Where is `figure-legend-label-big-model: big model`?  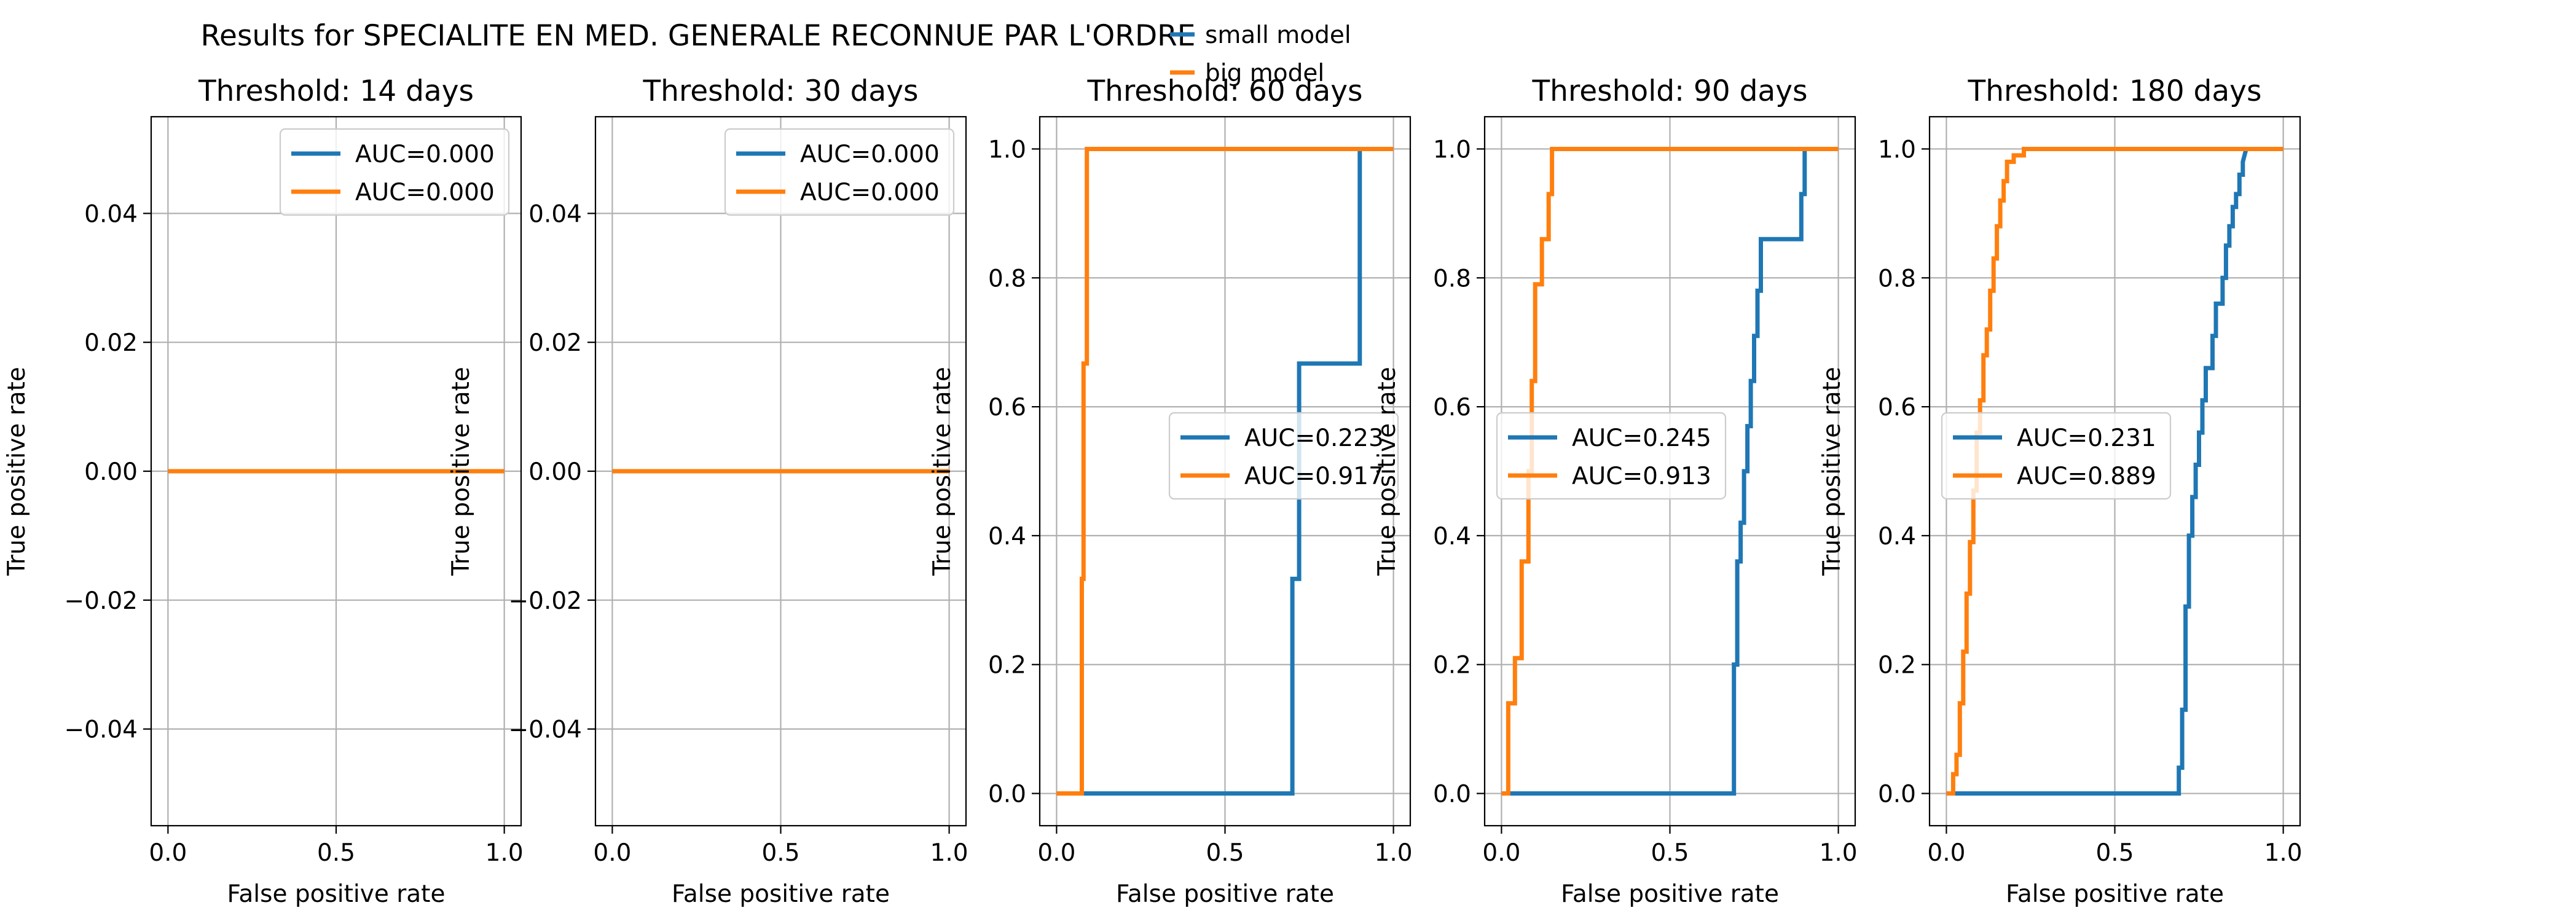
figure-legend-label-big-model: big model is located at coordinates (1264, 73).